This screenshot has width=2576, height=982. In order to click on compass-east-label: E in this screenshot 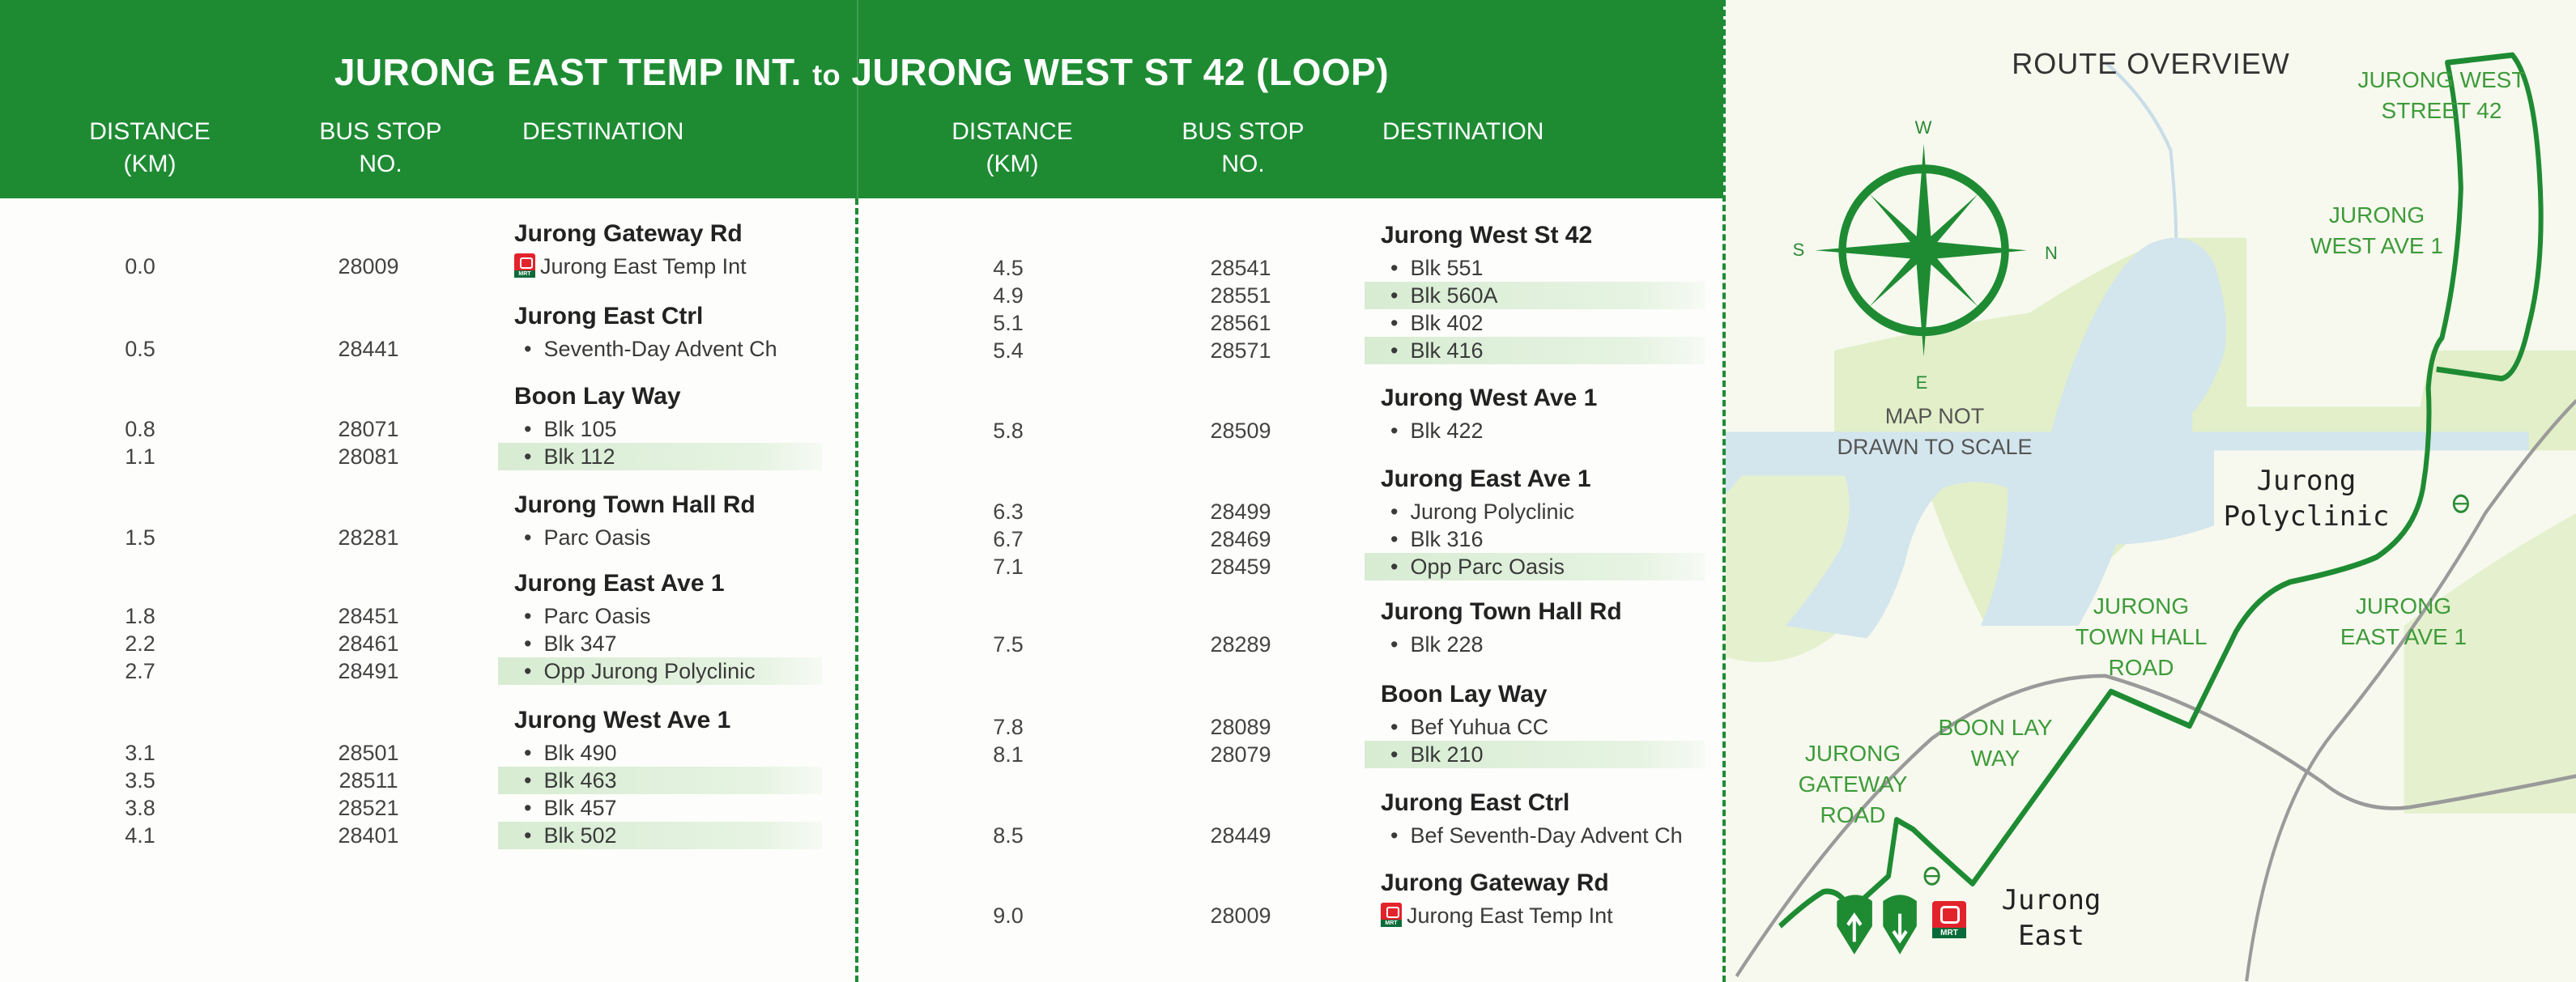, I will do `click(1921, 382)`.